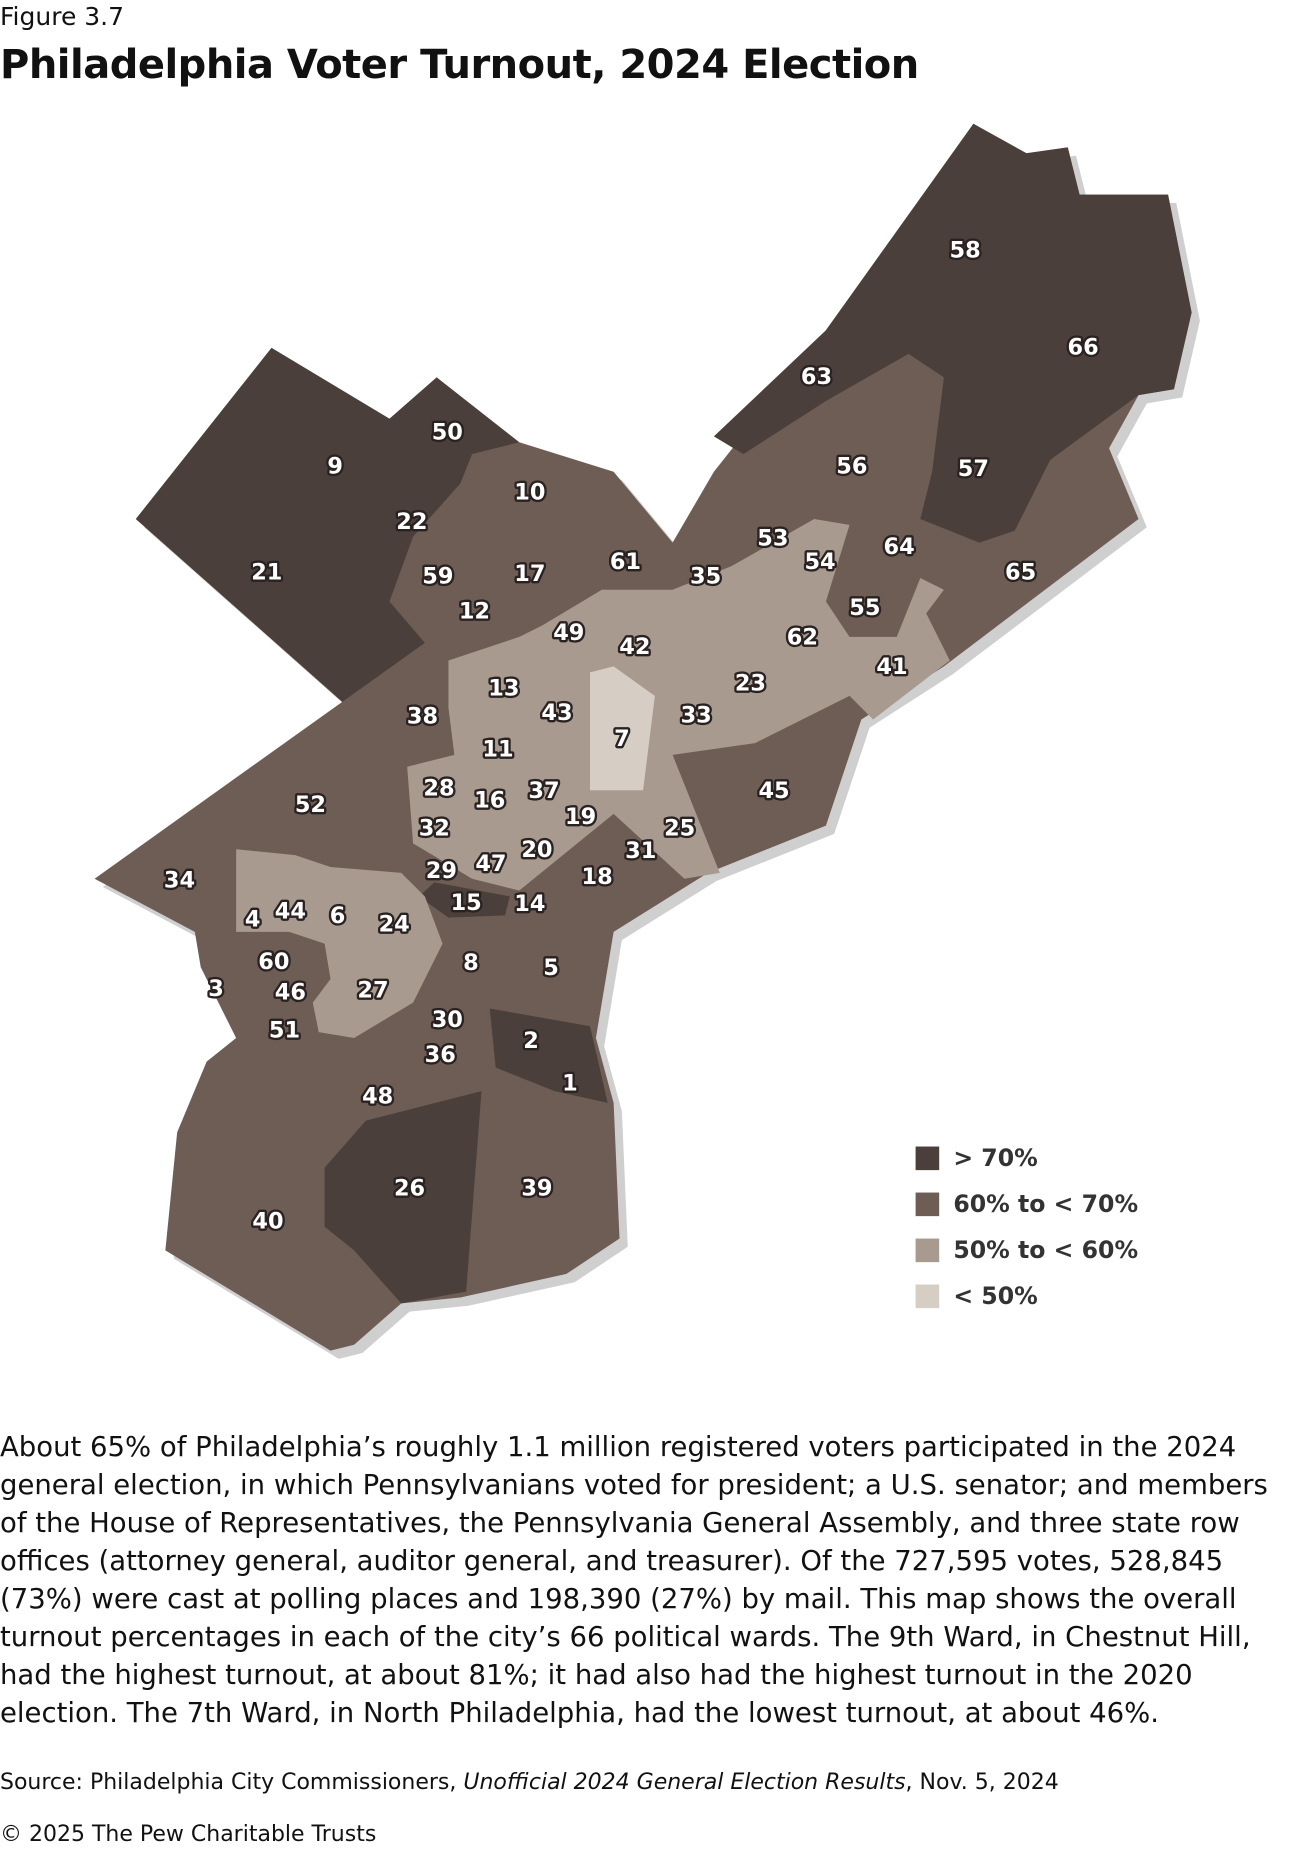 The width and height of the screenshot is (1298, 1858). What do you see at coordinates (466, 903) in the screenshot?
I see `ward-label: 15` at bounding box center [466, 903].